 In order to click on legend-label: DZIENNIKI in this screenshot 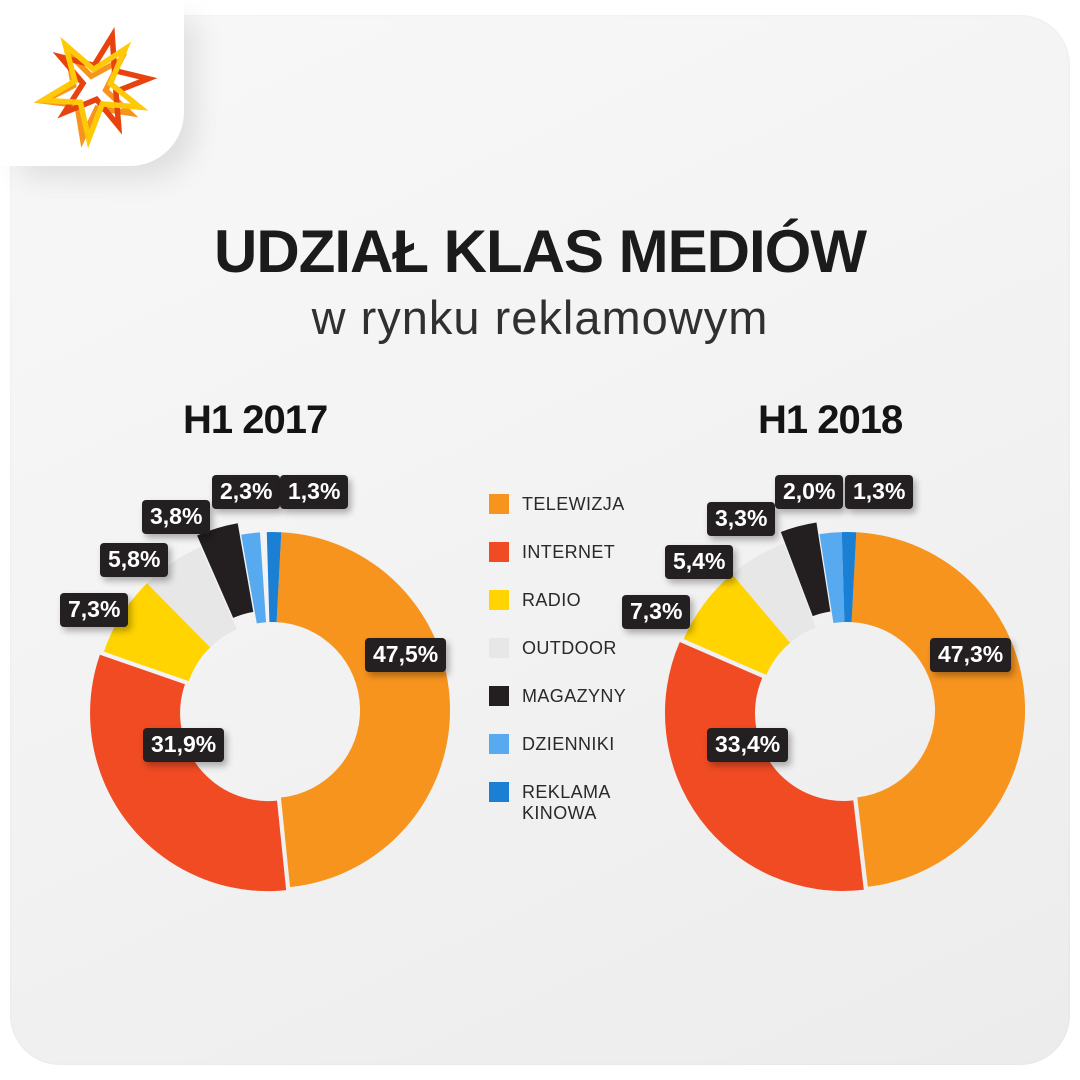, I will do `click(568, 744)`.